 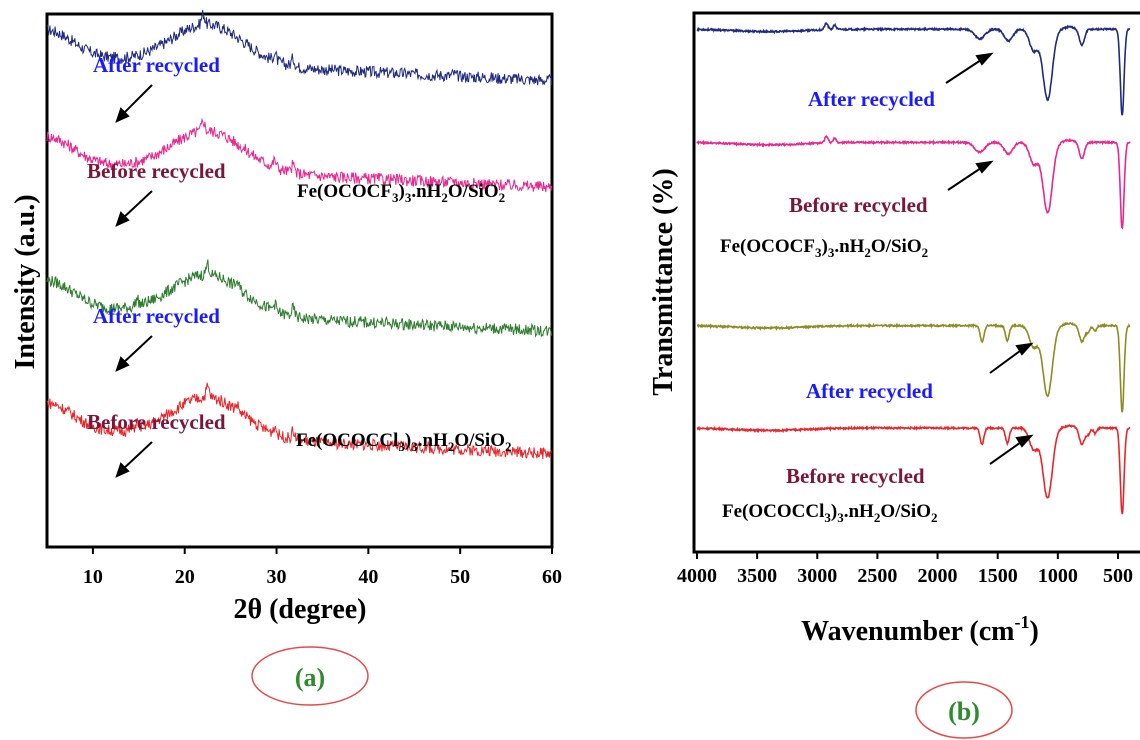 I want to click on panel-a-x-axis-title: 2θ (degree), so click(x=299, y=609).